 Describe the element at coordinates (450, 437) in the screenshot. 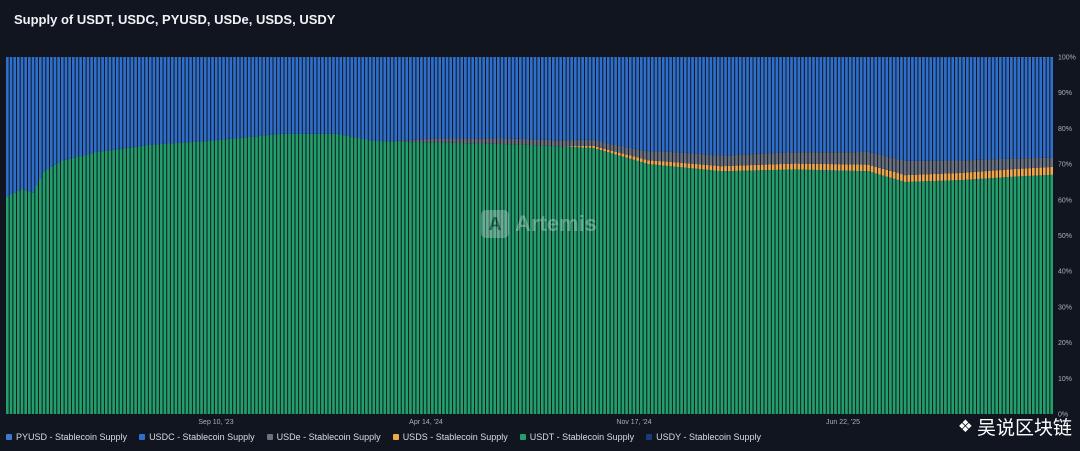

I see `legend-item: USDS - Stablecoin Supply` at that location.